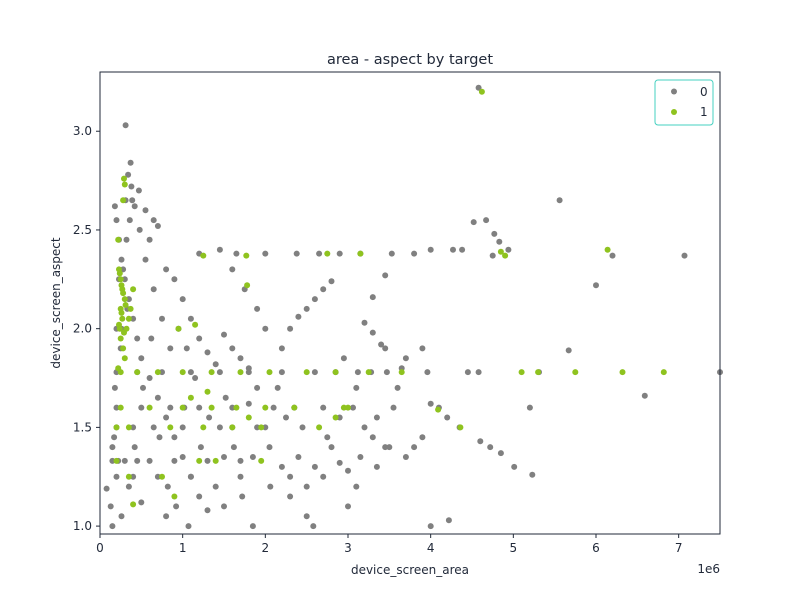 The width and height of the screenshot is (800, 604). Describe the element at coordinates (514, 548) in the screenshot. I see `x-tick-label-5: 5` at that location.